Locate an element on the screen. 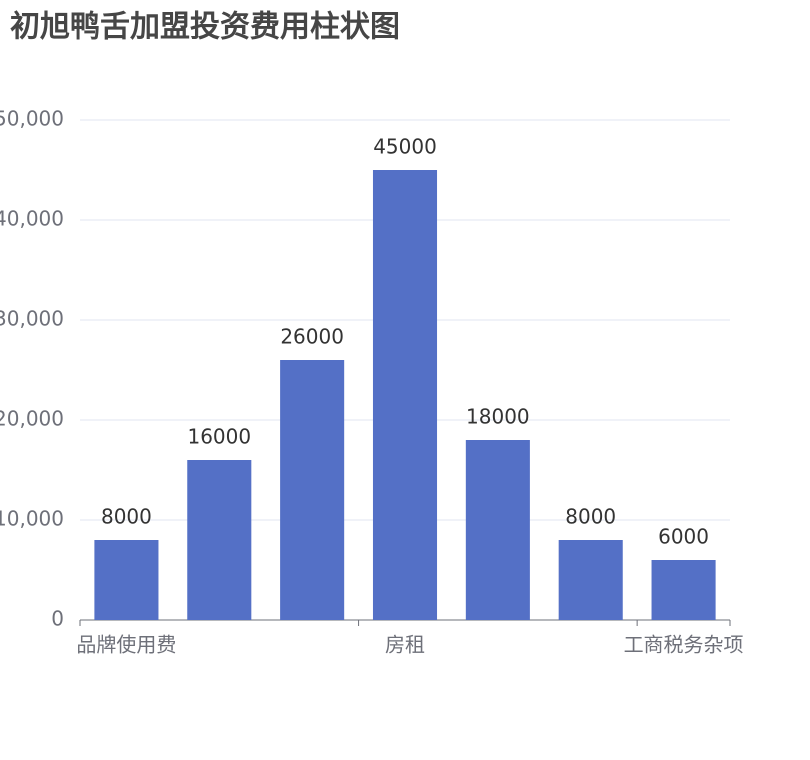 Image resolution: width=810 pixels, height=760 pixels. value-label: 45000 is located at coordinates (405, 147).